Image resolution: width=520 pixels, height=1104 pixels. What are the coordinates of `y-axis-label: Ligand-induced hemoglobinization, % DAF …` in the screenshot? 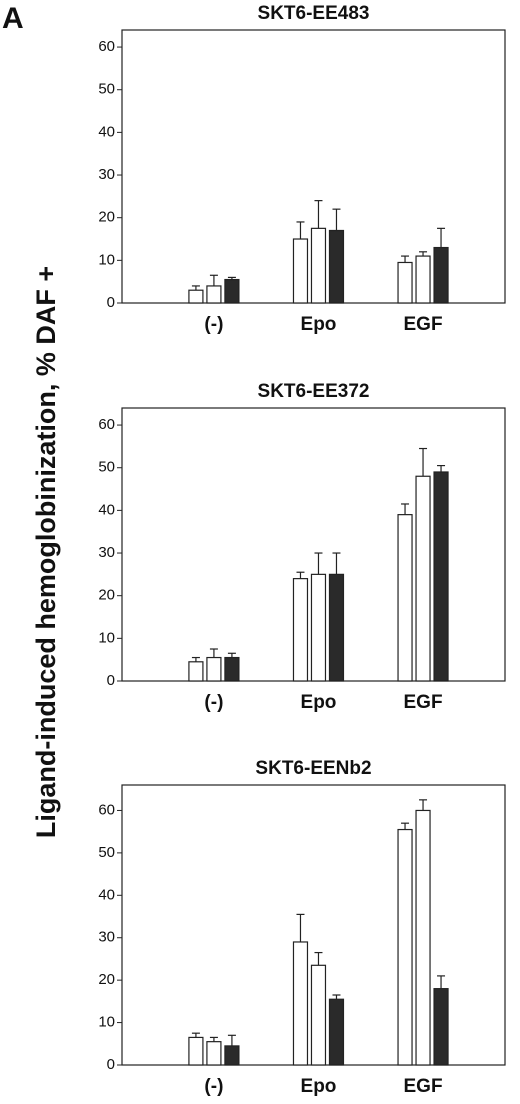 It's located at (46, 552).